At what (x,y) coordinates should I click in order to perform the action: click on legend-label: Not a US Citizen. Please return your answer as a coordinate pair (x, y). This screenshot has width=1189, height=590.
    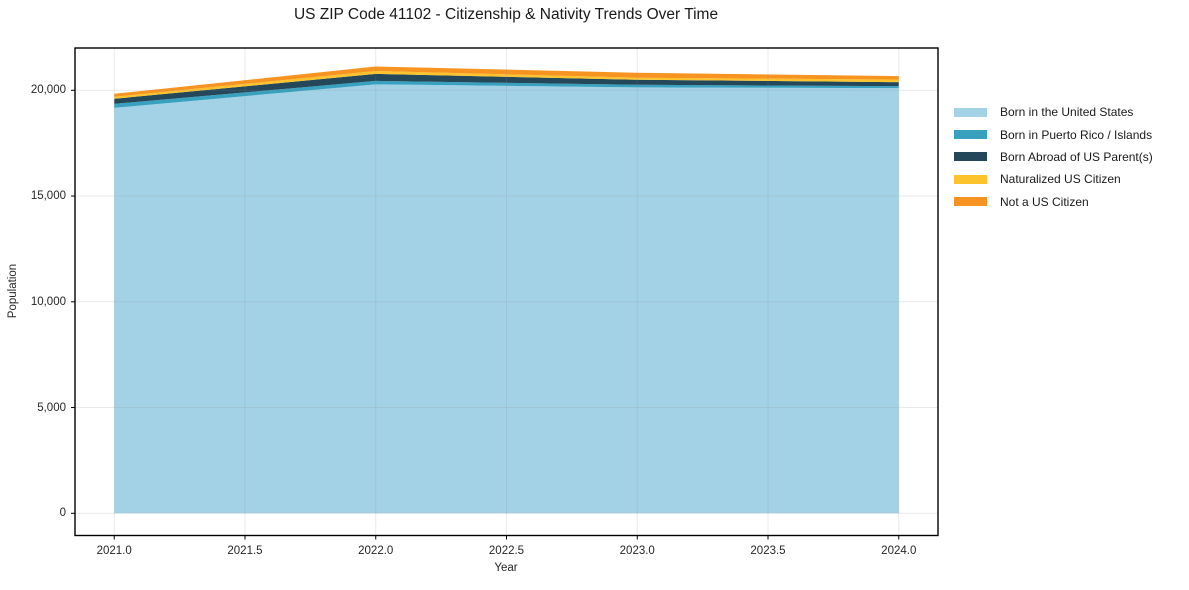
    Looking at the image, I should click on (1044, 201).